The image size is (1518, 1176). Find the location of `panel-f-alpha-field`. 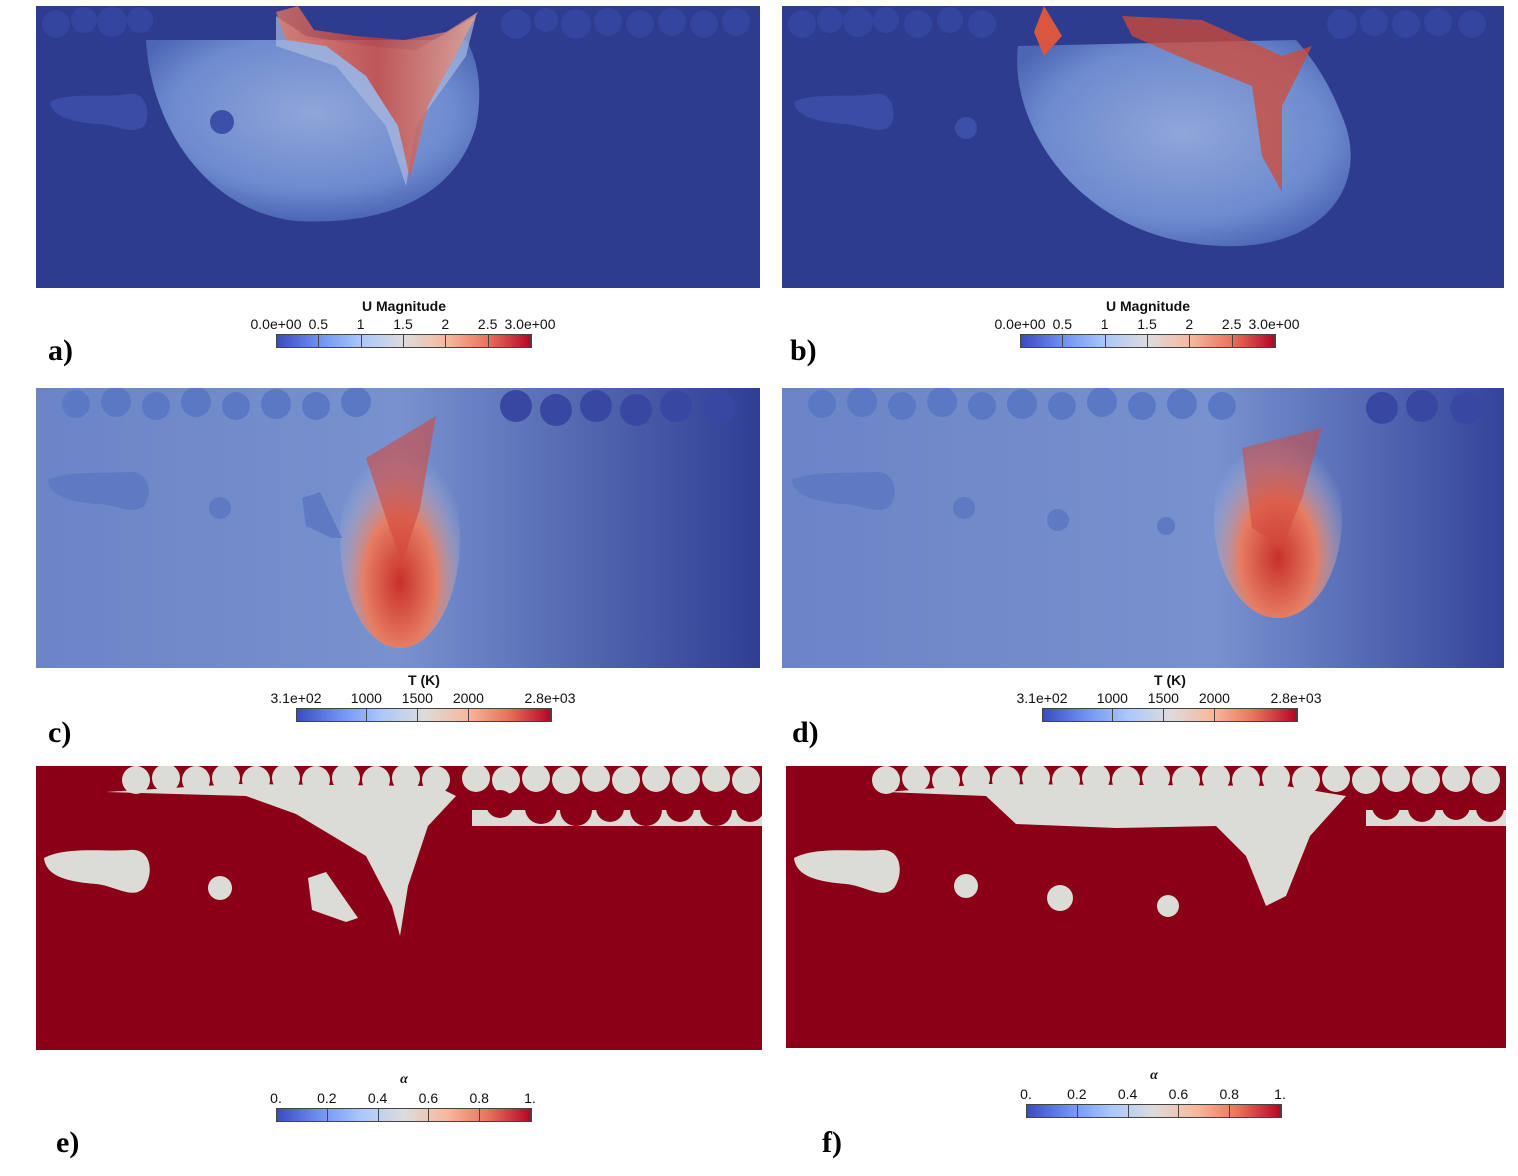

panel-f-alpha-field is located at coordinates (1146, 907).